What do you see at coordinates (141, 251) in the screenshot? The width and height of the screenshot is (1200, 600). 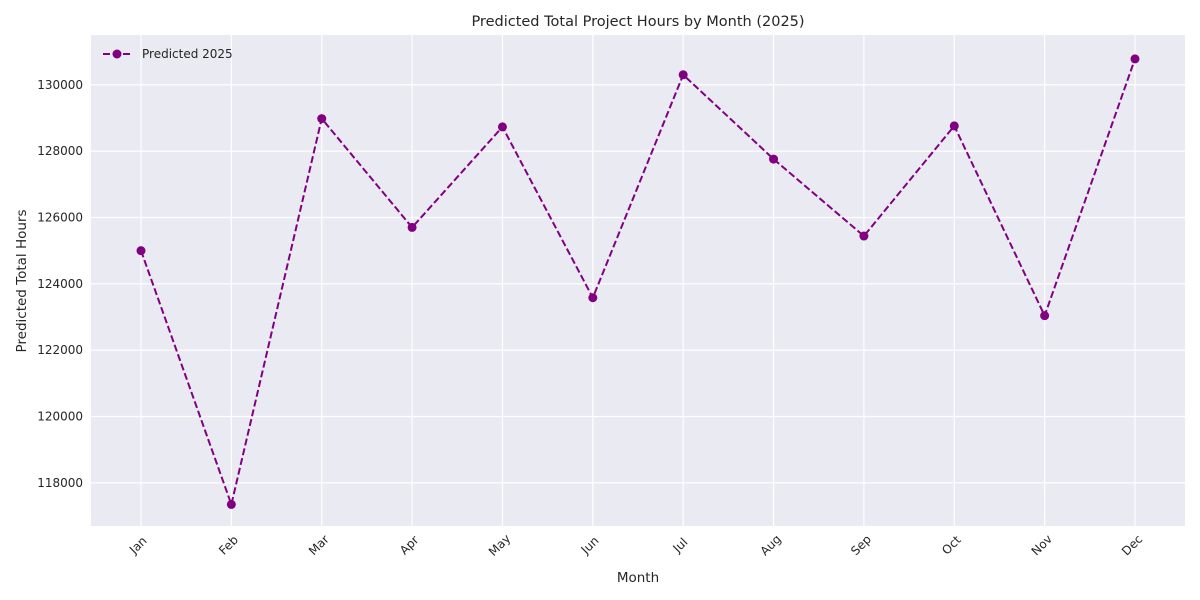 I see `data-point-jan` at bounding box center [141, 251].